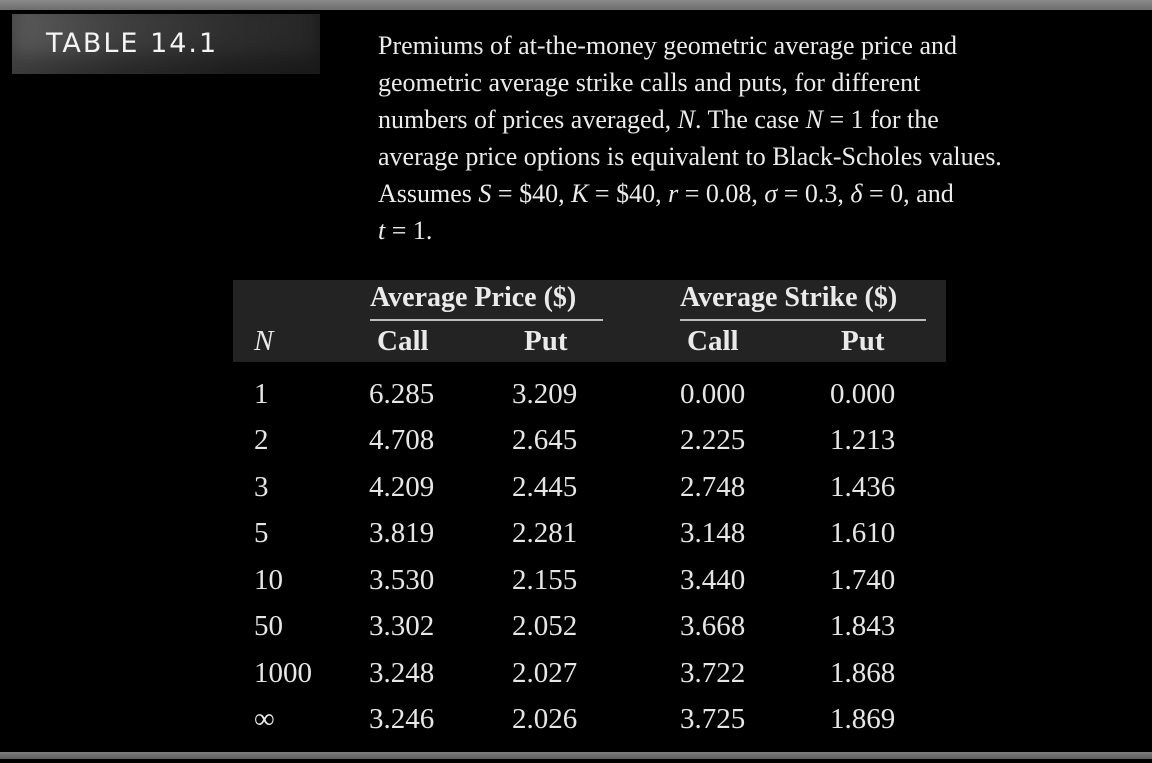  Describe the element at coordinates (402, 394) in the screenshot. I see `cell-price-call: 6.285` at that location.